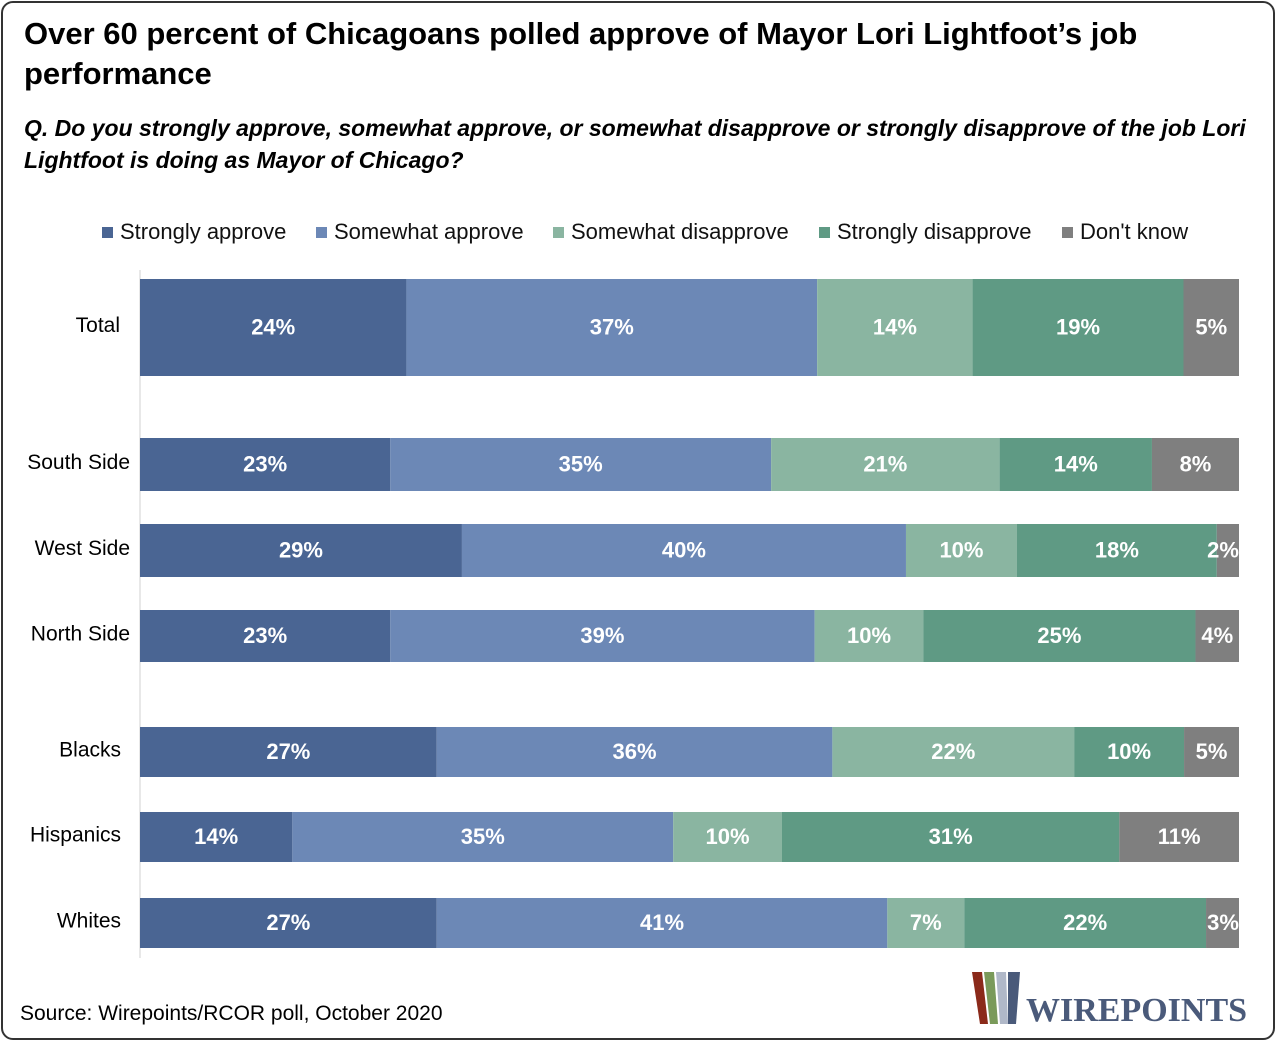 The image size is (1280, 1045). Describe the element at coordinates (1134, 231) in the screenshot. I see `legend-label: Don't know` at that location.